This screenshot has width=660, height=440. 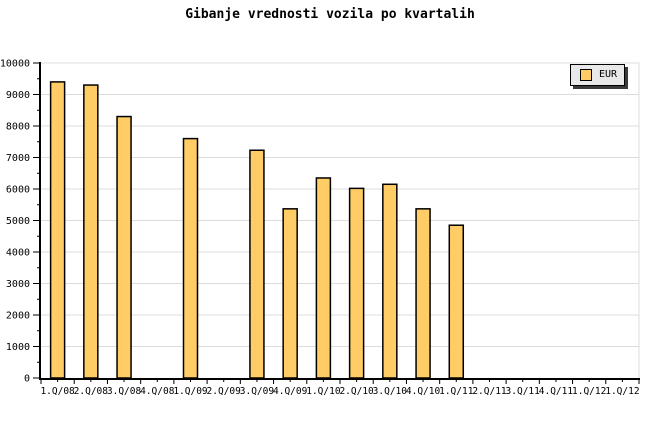 What do you see at coordinates (18, 127) in the screenshot?
I see `y-tick-label: 8000` at bounding box center [18, 127].